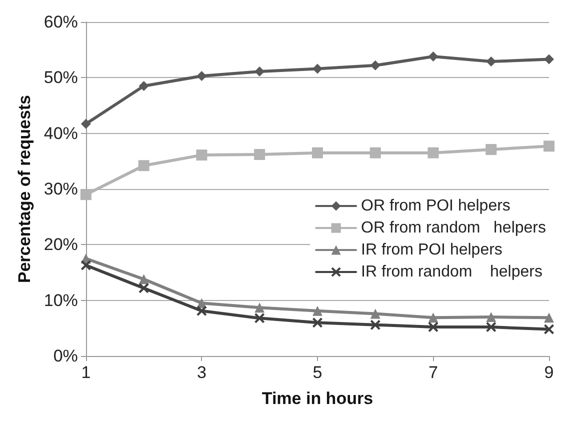 The height and width of the screenshot is (430, 579). What do you see at coordinates (65, 356) in the screenshot?
I see `y-tick-label: 0%` at bounding box center [65, 356].